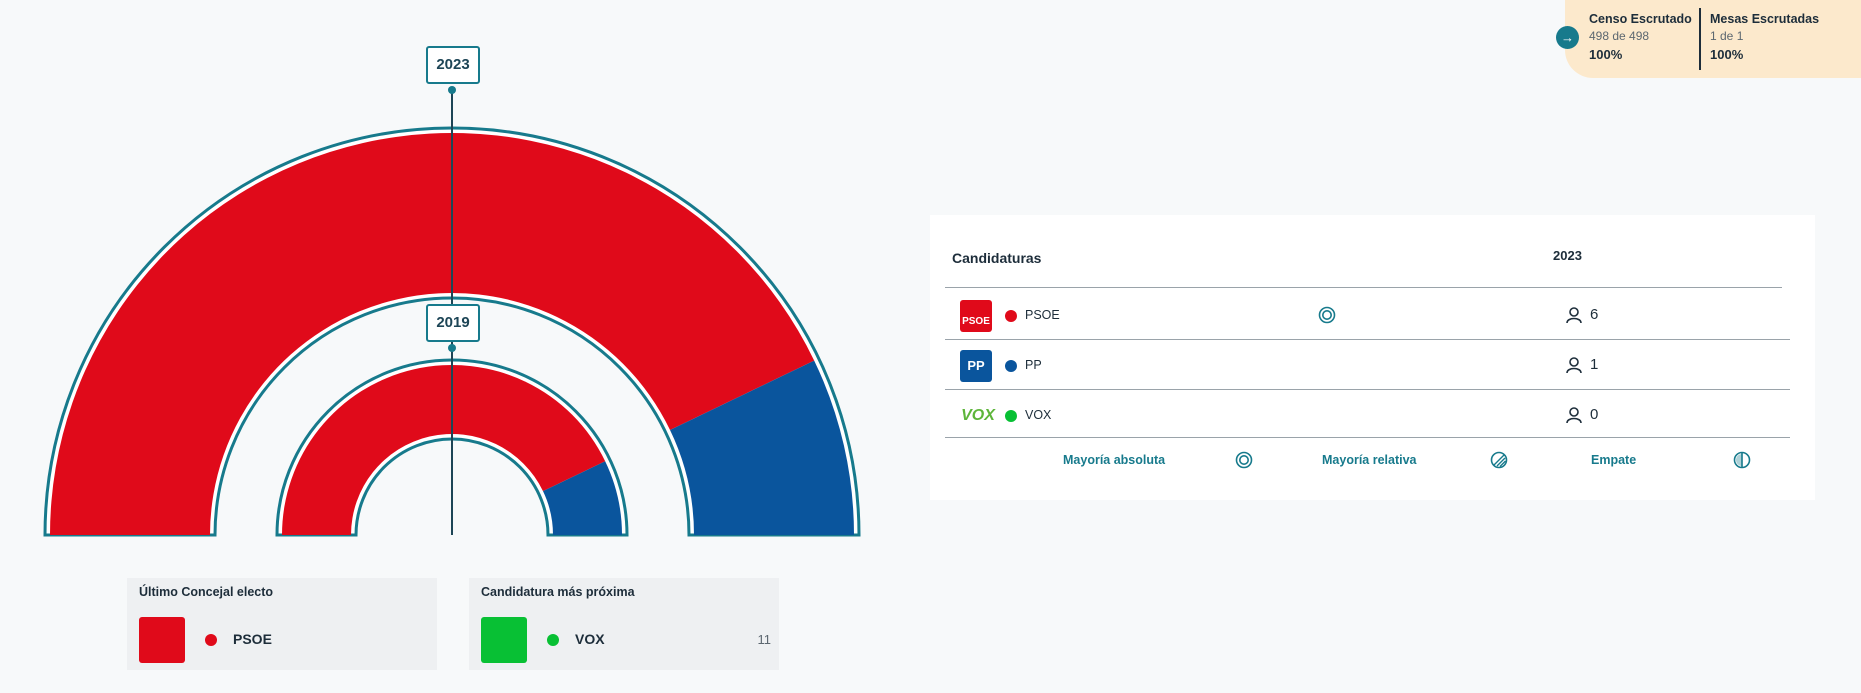  I want to click on last-elected-box: Último Concejal electo PSOE, so click(282, 624).